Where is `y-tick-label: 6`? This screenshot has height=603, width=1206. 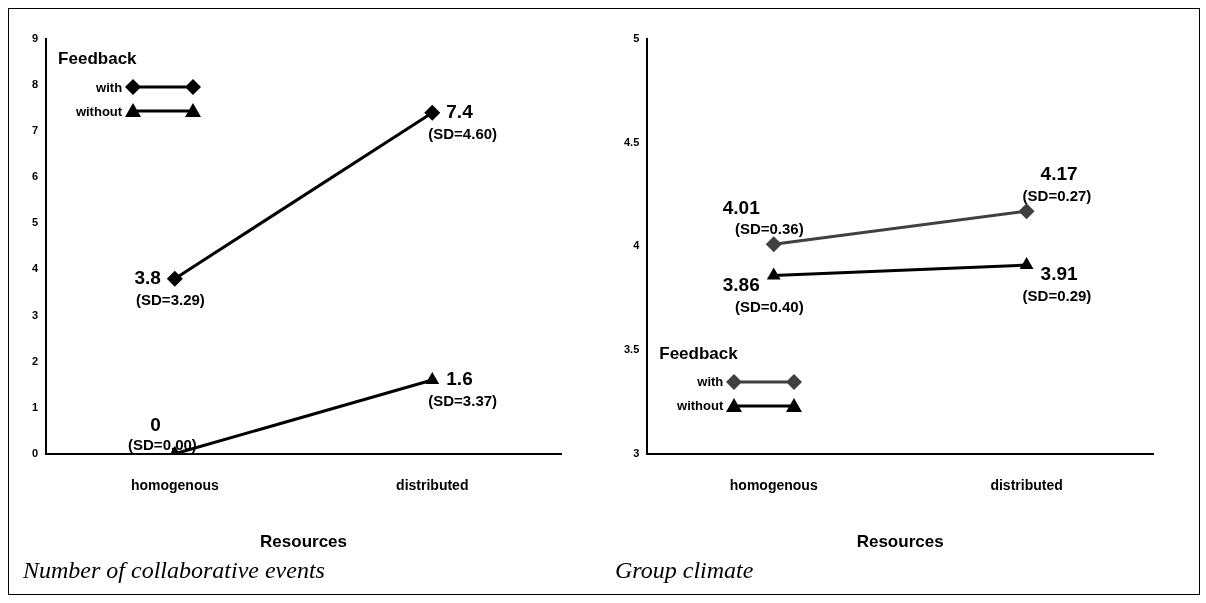
y-tick-label: 6 is located at coordinates (35, 176).